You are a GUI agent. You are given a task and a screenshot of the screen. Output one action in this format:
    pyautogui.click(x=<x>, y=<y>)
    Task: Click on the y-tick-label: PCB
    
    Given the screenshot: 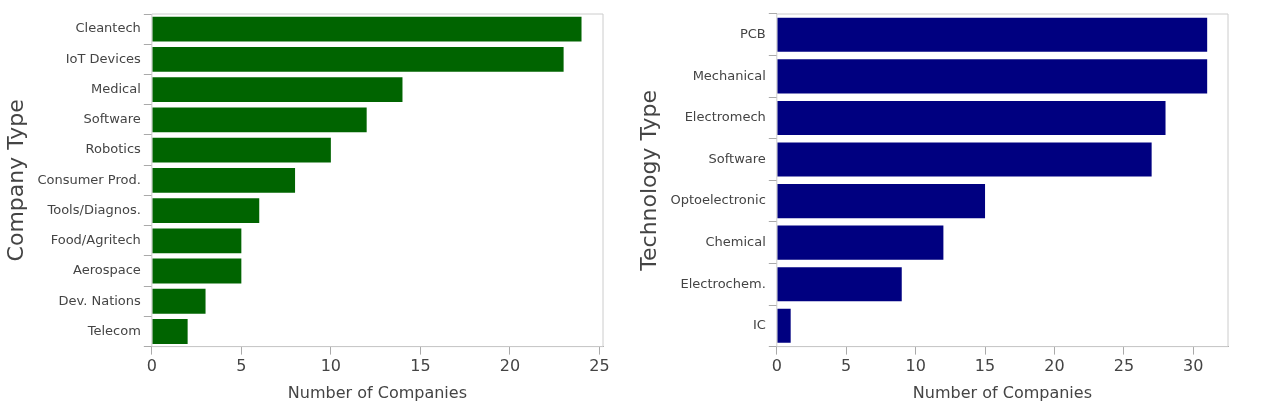 What is the action you would take?
    pyautogui.click(x=752, y=34)
    